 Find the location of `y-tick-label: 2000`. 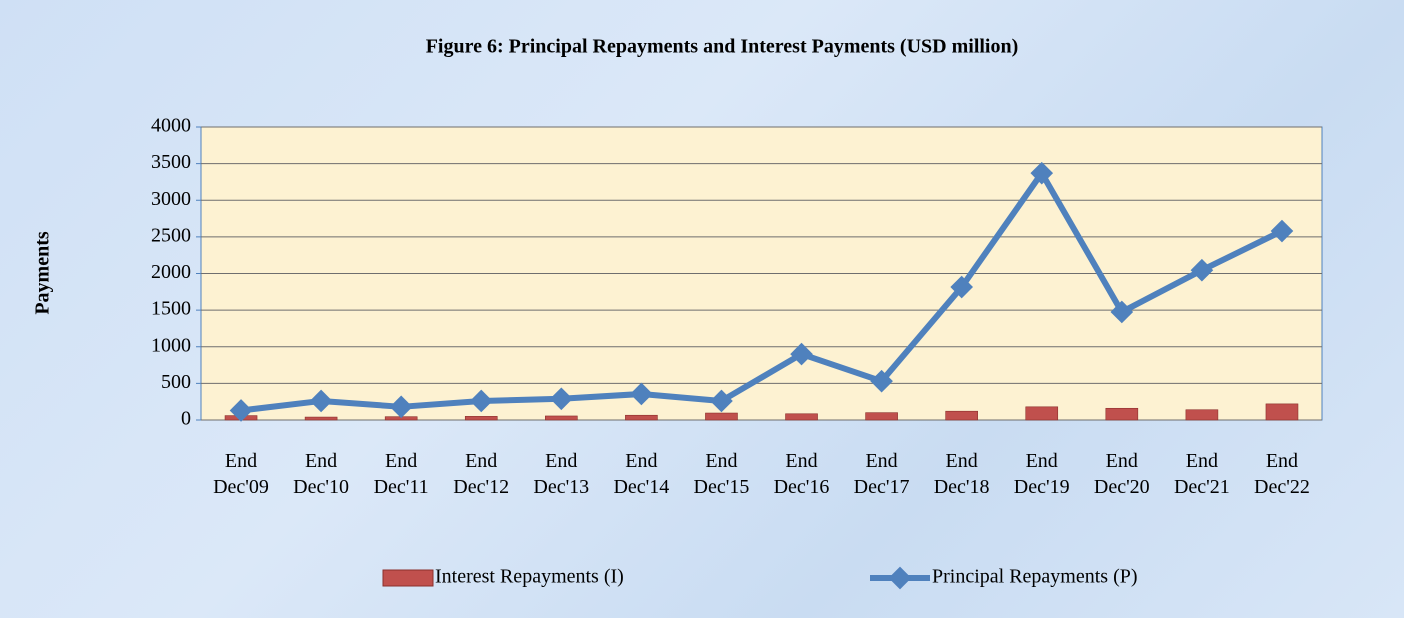

y-tick-label: 2000 is located at coordinates (171, 272).